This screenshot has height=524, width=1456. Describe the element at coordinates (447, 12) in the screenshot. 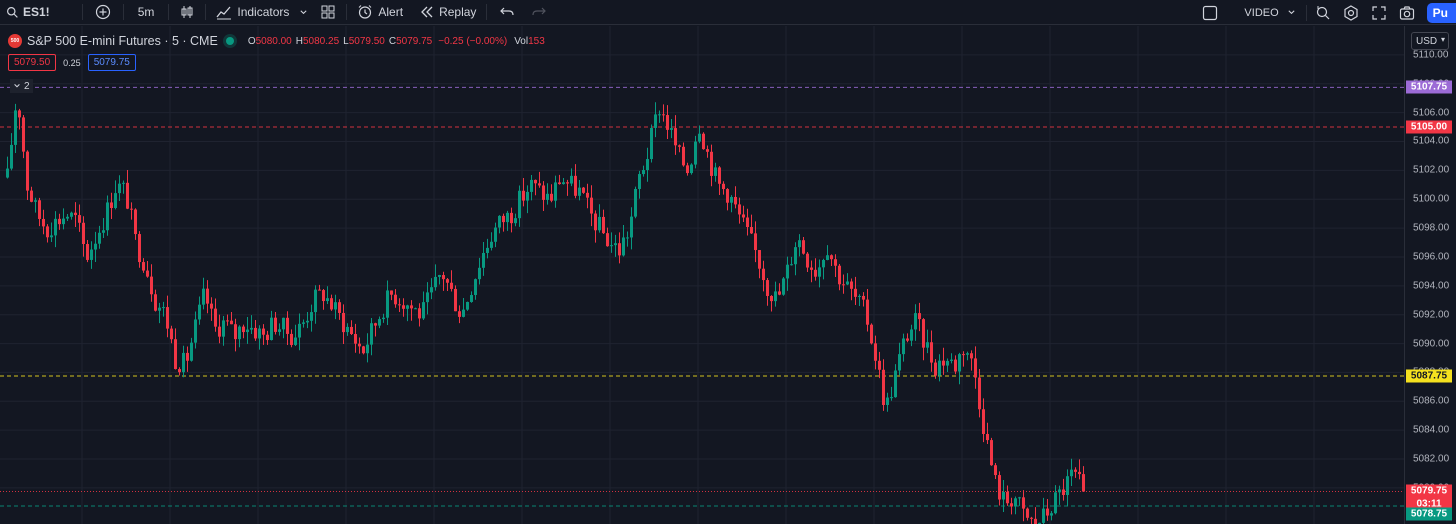

I see `replay-button: Replay` at that location.